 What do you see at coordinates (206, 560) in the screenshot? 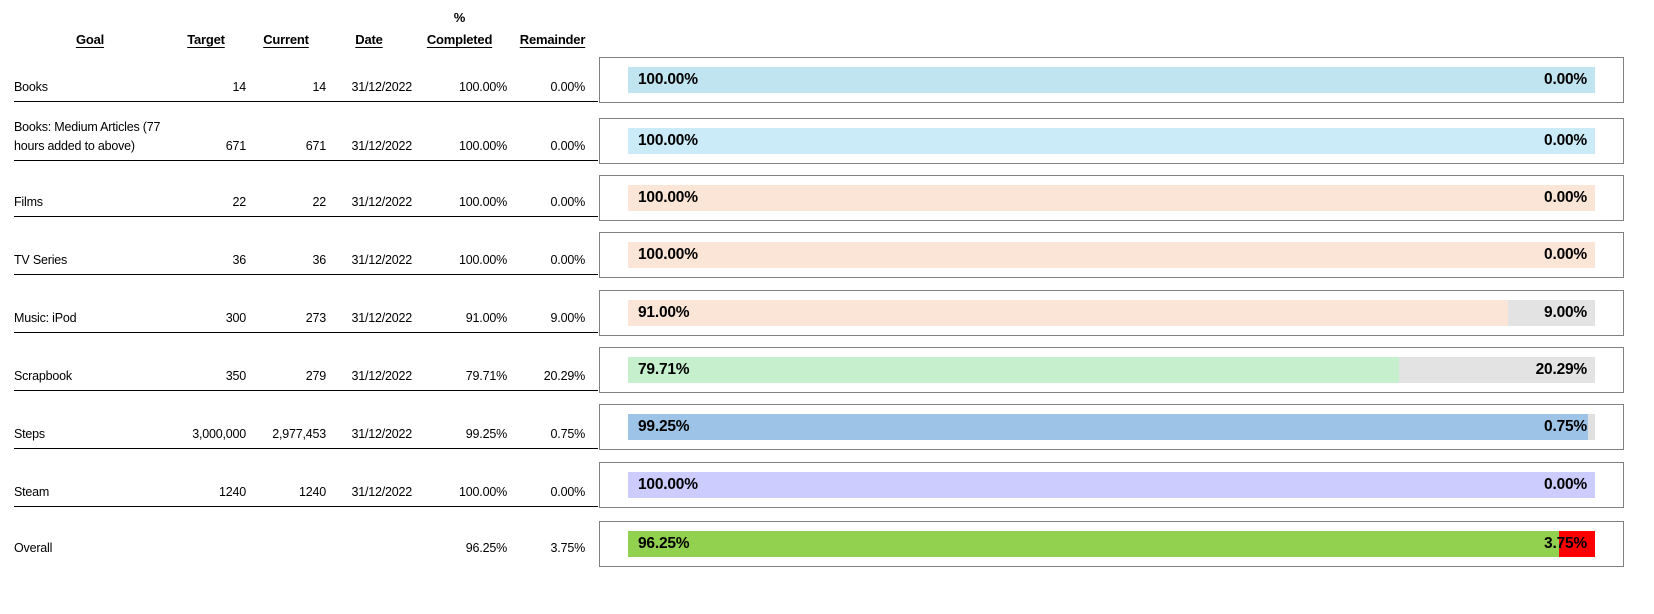
I see `target-cell` at bounding box center [206, 560].